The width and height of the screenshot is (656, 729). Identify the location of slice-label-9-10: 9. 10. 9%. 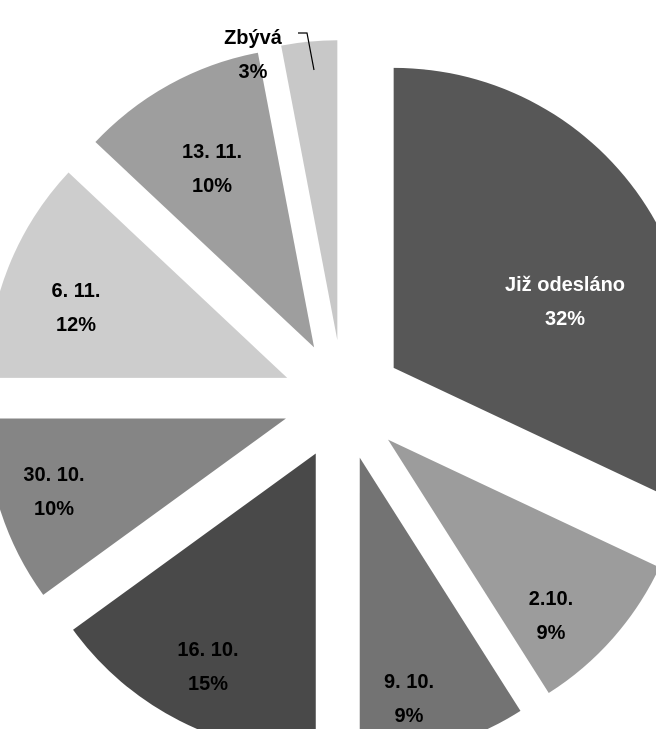
(409, 699).